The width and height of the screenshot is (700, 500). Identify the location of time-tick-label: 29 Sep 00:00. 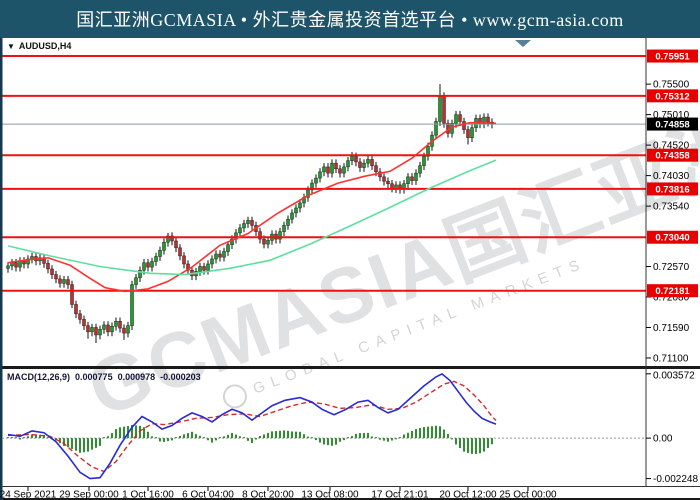
(89, 495).